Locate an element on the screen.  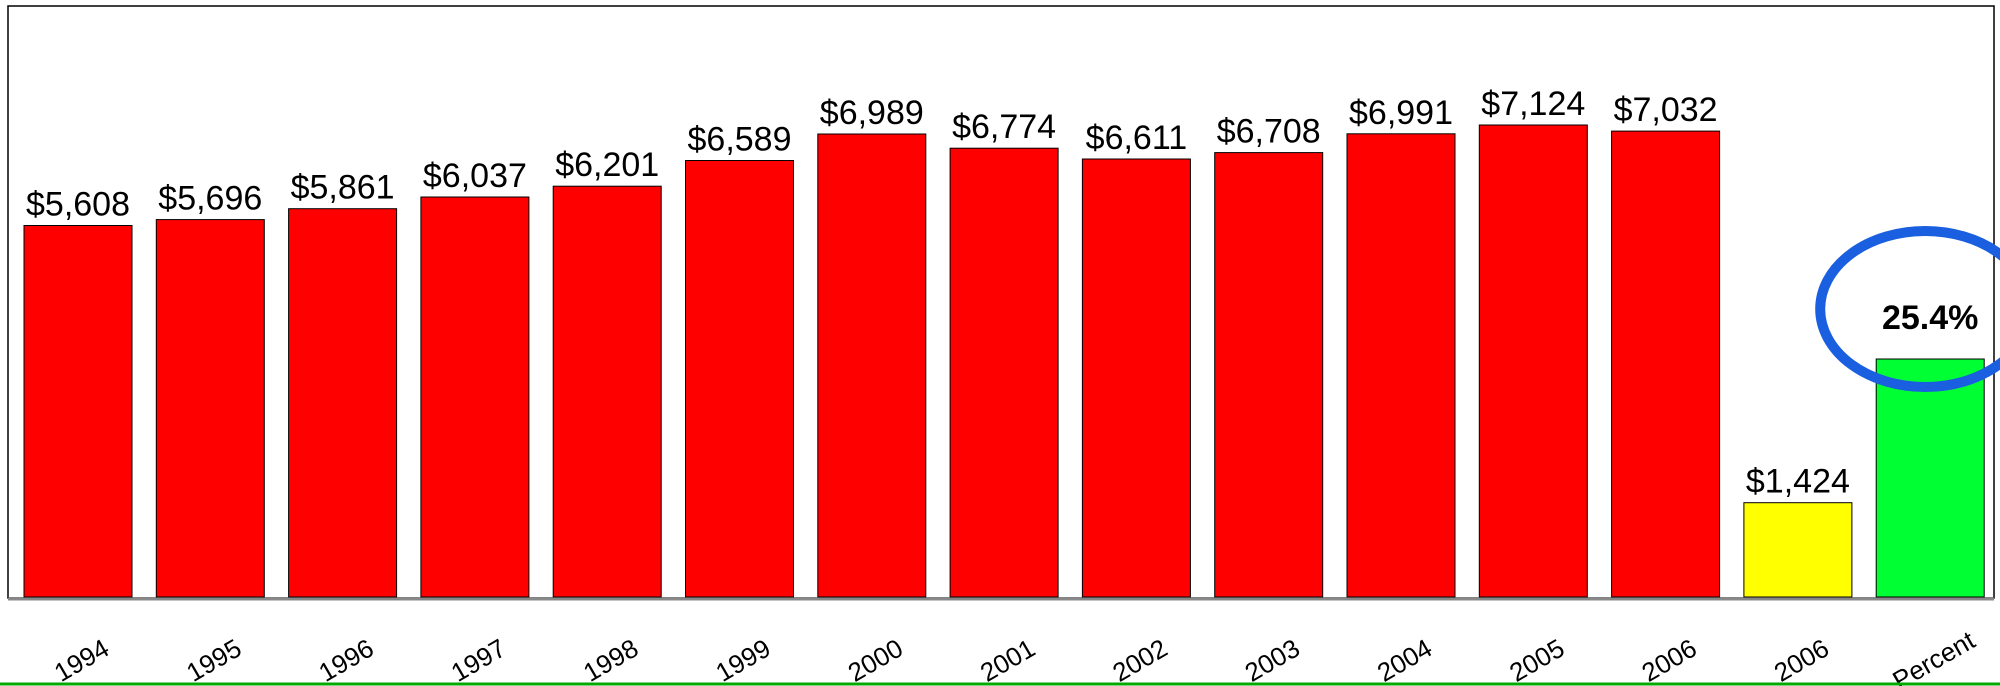
bar-value-label: $5,696 is located at coordinates (210, 199).